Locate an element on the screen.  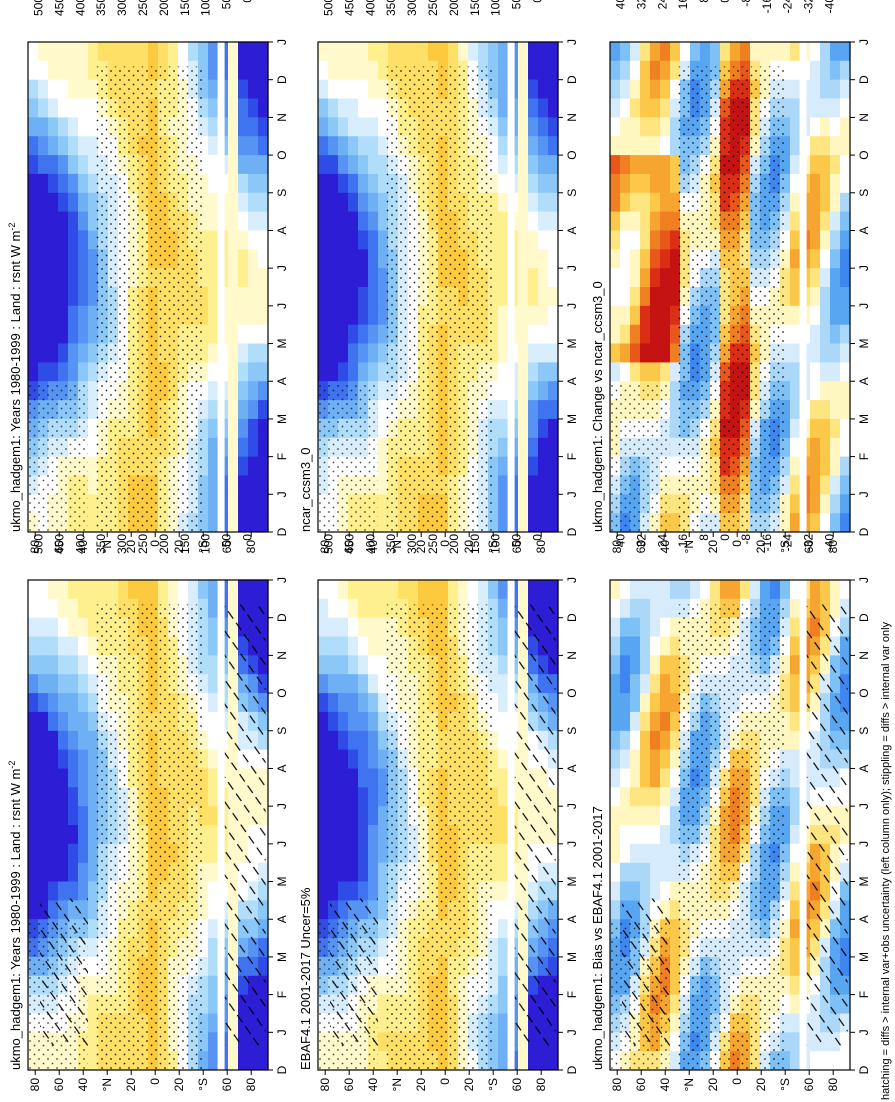
colorbar-label: -16 is located at coordinates (767, 6).